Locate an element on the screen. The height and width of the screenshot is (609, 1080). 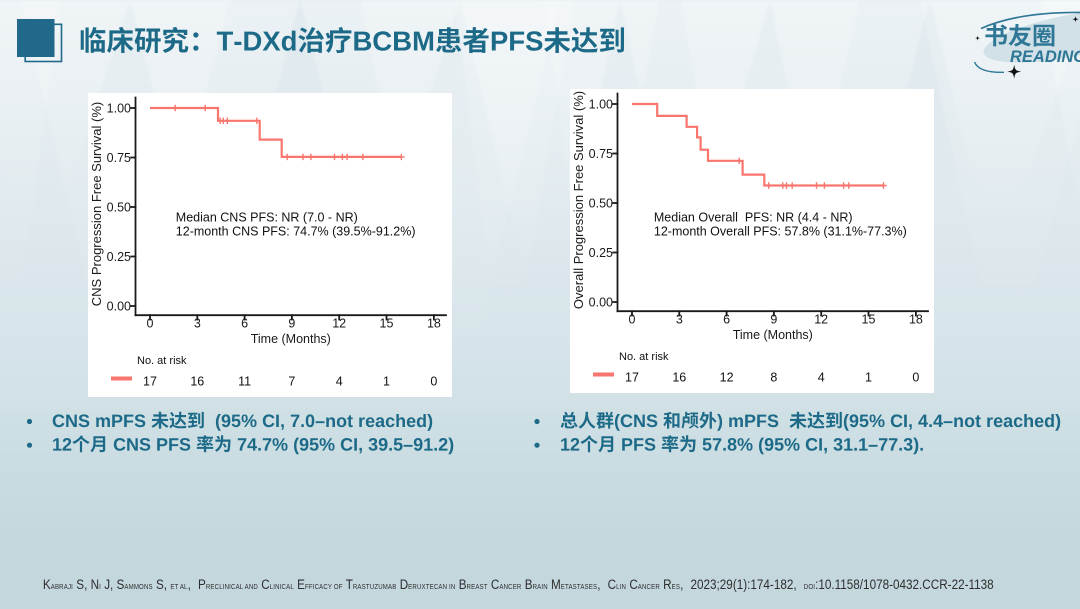
svg-text:Median Overall PFS: NR (4.4 -: Median Overall PFS: NR (4.4 - NR) is located at coordinates (753, 218).